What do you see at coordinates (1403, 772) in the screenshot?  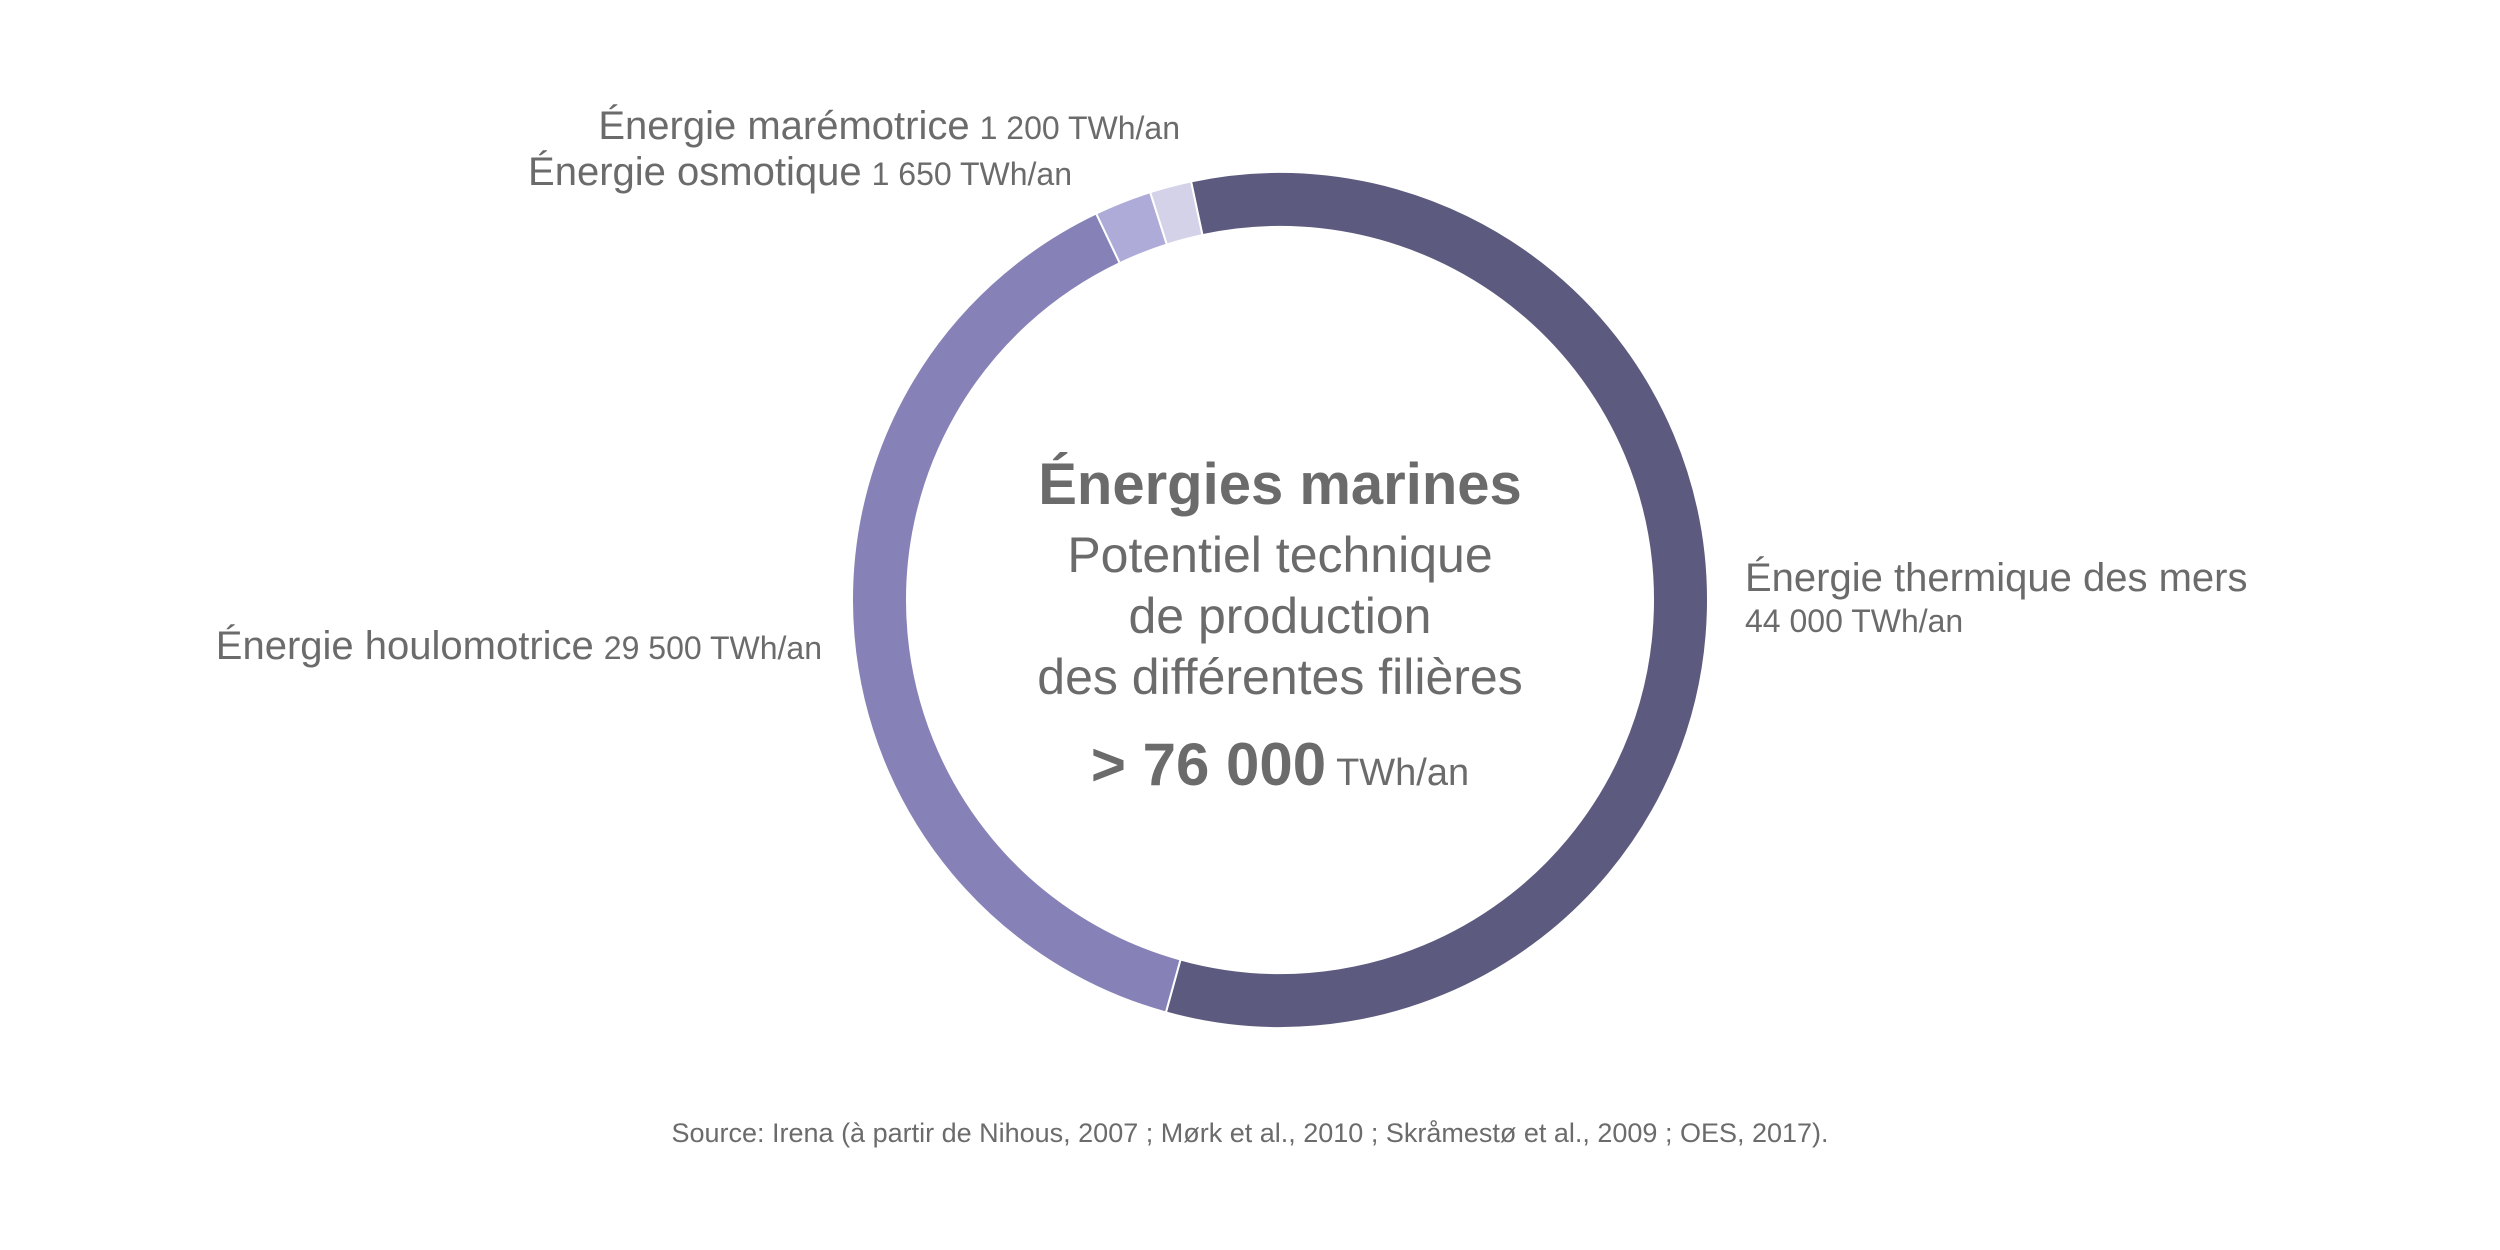 I see `chart-total-unit: TWh/an` at bounding box center [1403, 772].